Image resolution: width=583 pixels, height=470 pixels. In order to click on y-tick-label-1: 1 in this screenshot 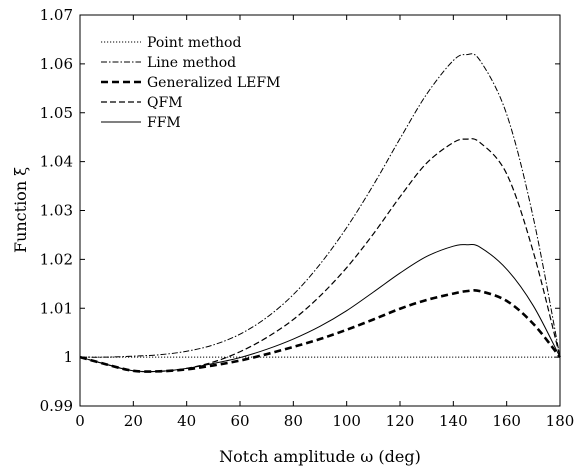, I will do `click(68, 357)`.